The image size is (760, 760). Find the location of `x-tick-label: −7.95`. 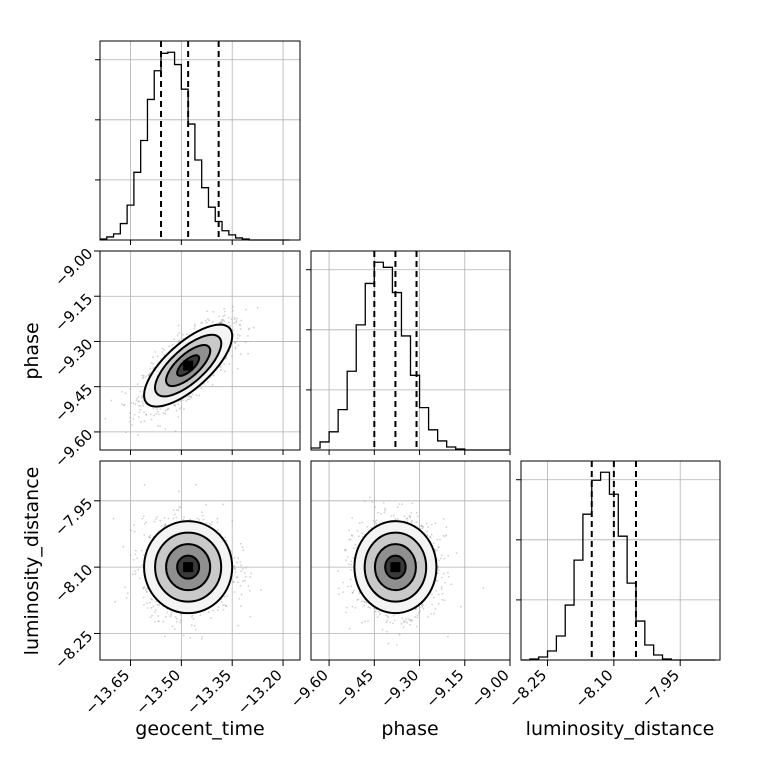

x-tick-label: −7.95 is located at coordinates (660, 688).